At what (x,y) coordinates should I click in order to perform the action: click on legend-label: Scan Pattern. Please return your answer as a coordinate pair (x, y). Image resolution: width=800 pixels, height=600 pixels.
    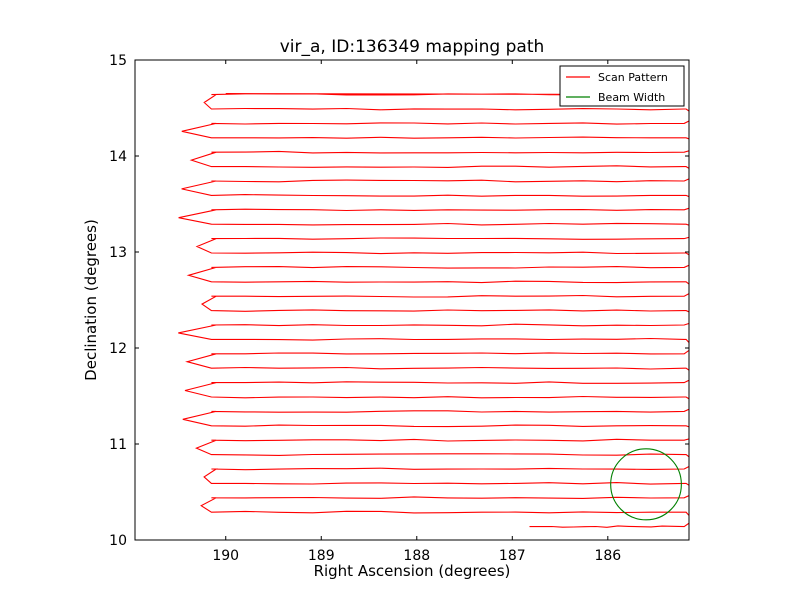
    Looking at the image, I should click on (633, 77).